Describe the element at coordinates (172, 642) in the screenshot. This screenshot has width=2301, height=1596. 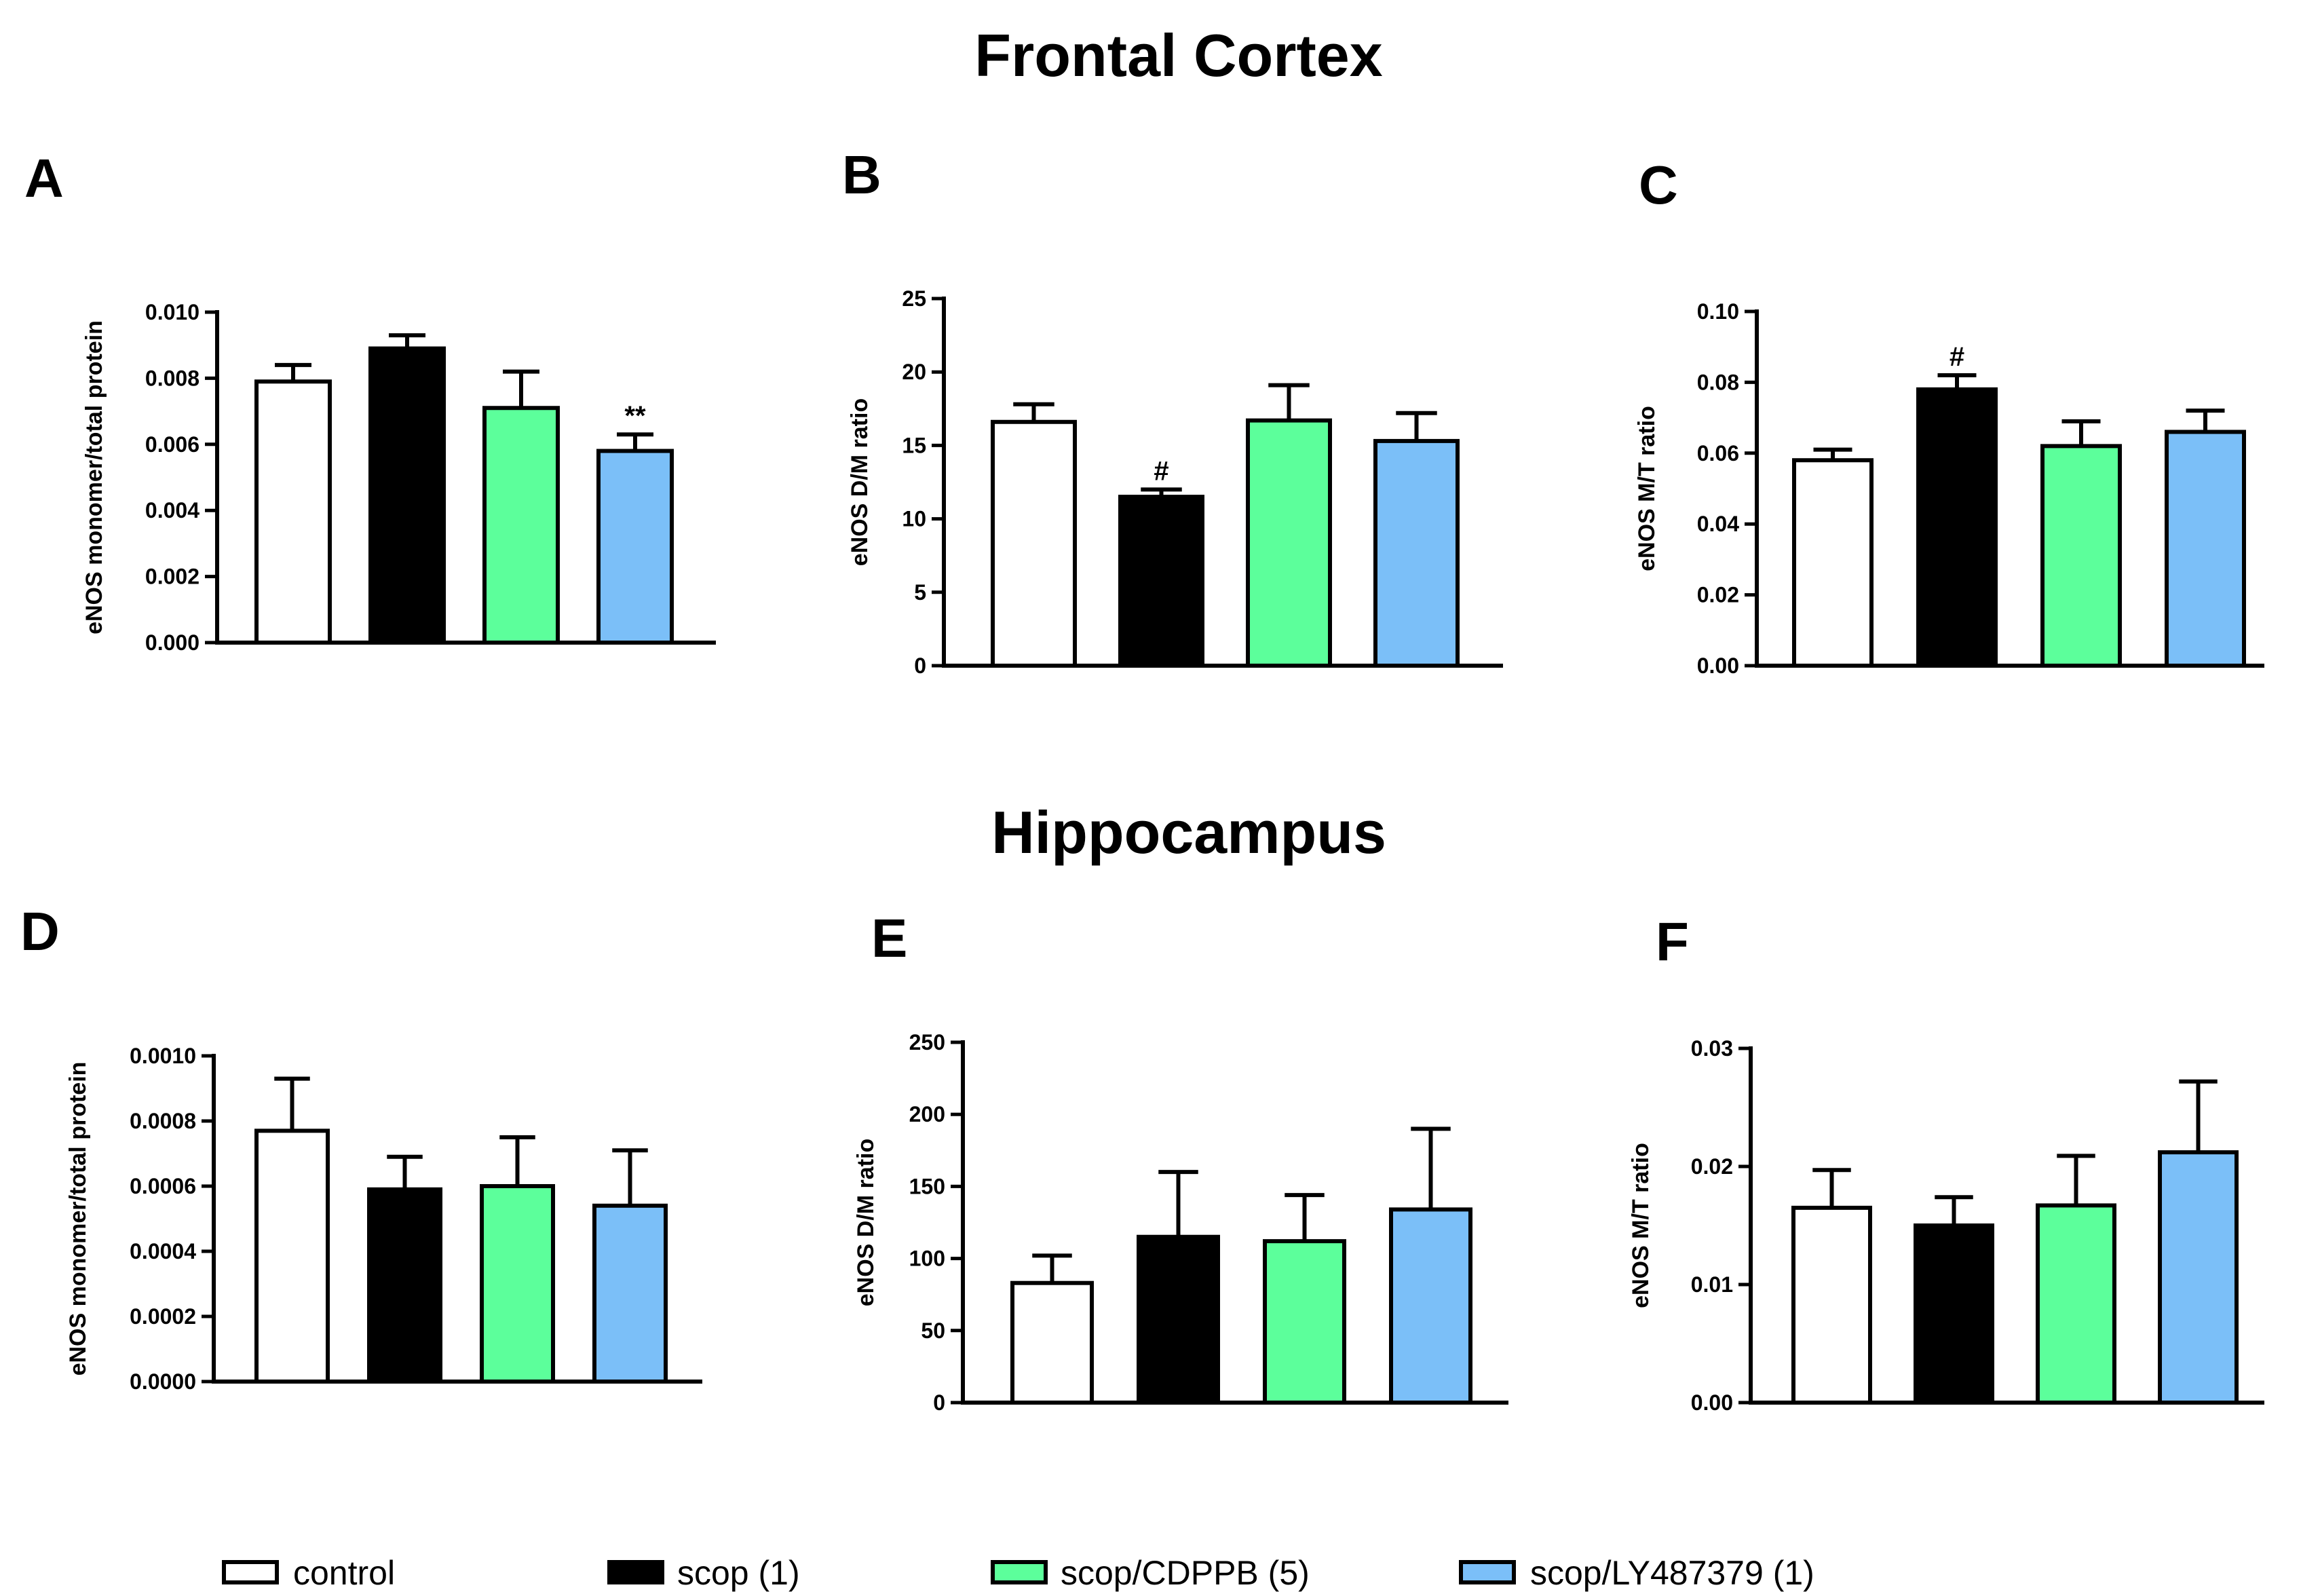
I see `y-tick-label: 0.000` at that location.